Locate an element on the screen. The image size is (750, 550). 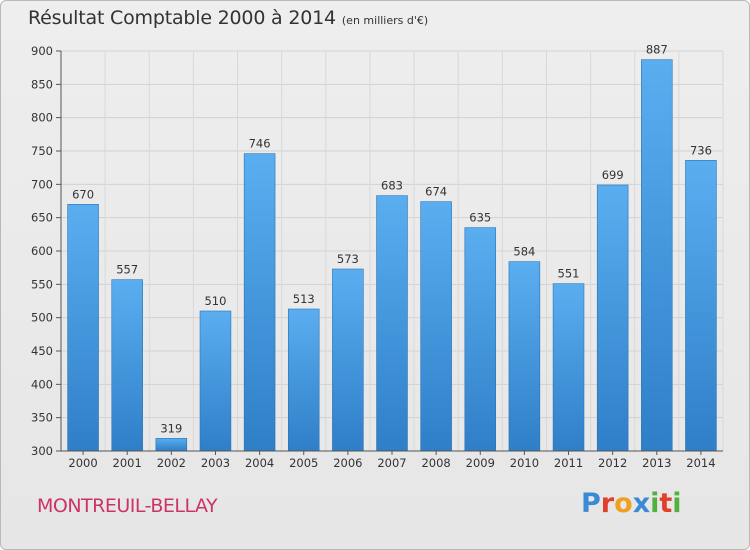
y-tick-label: 750 is located at coordinates (42, 151).